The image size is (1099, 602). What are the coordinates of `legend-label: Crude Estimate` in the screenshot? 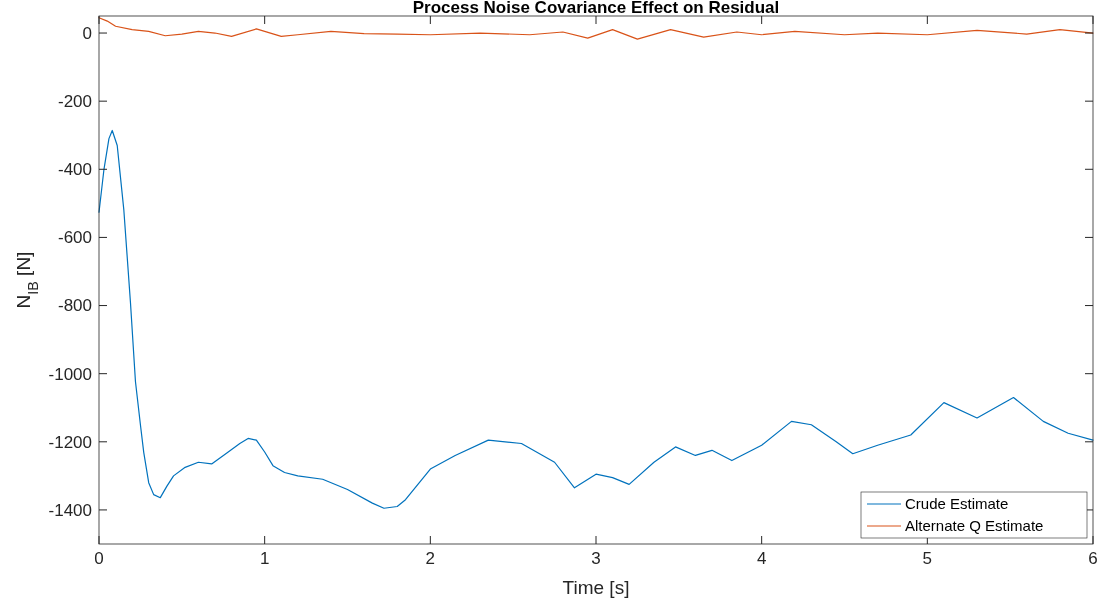 It's located at (957, 504).